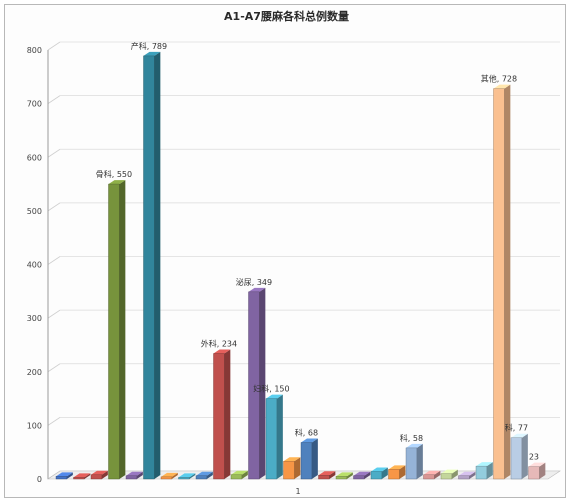  Describe the element at coordinates (34, 211) in the screenshot. I see `y-tick-label: 500` at that location.